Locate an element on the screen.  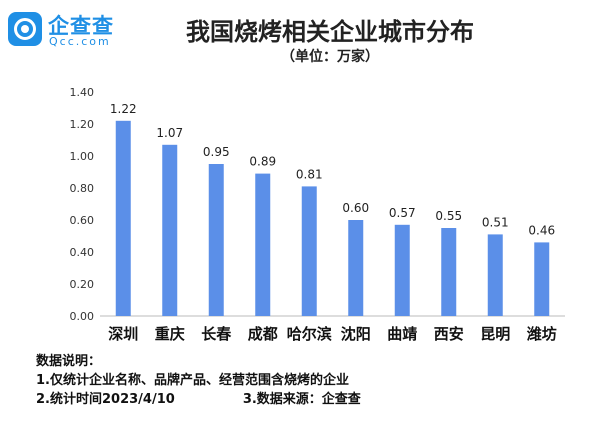
x-tick-label: 哈尔滨 is located at coordinates (309, 334).